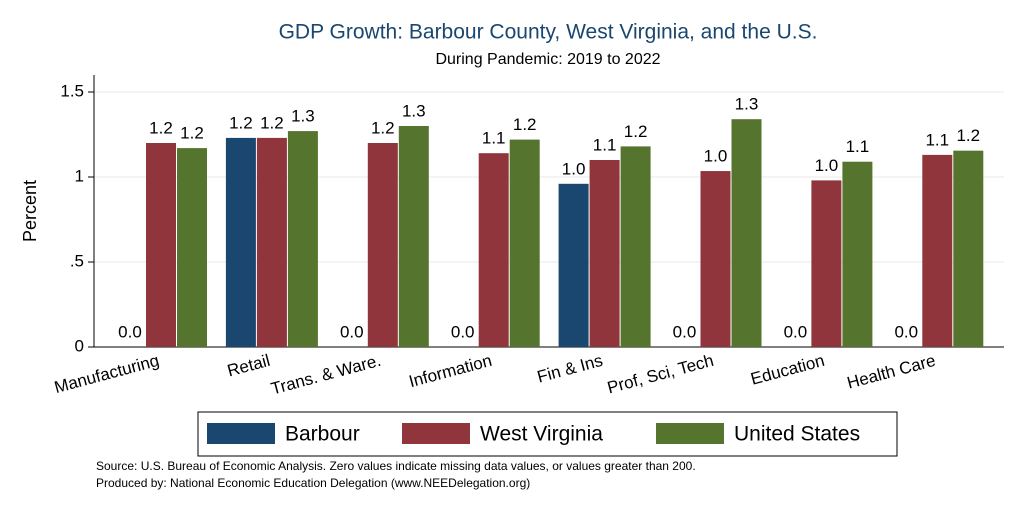  I want to click on y-tick-label: 1, so click(79, 175).